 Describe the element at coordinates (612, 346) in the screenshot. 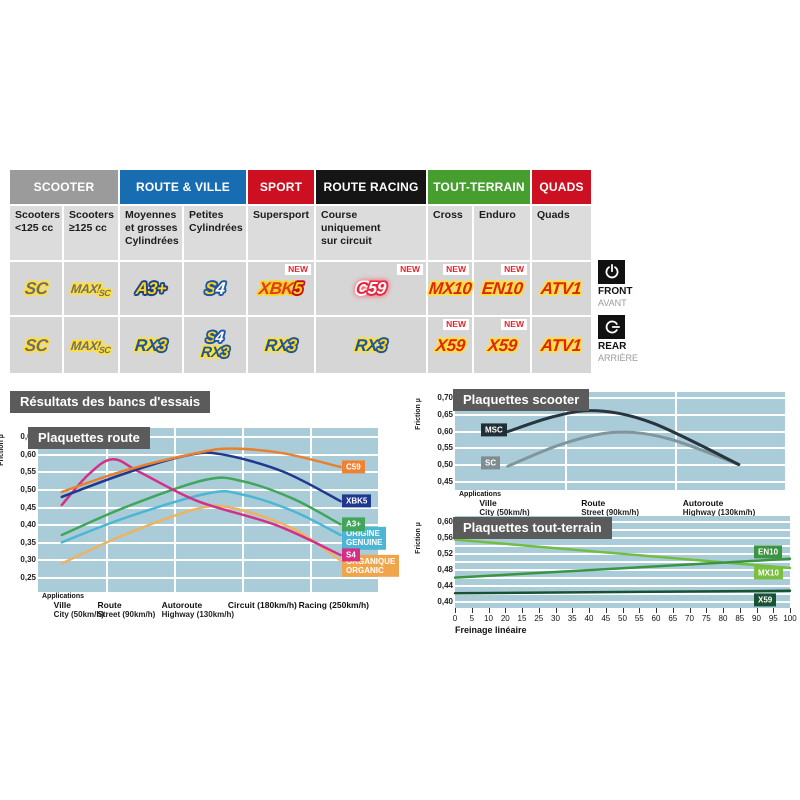

I see `position-label-en: REAR` at that location.